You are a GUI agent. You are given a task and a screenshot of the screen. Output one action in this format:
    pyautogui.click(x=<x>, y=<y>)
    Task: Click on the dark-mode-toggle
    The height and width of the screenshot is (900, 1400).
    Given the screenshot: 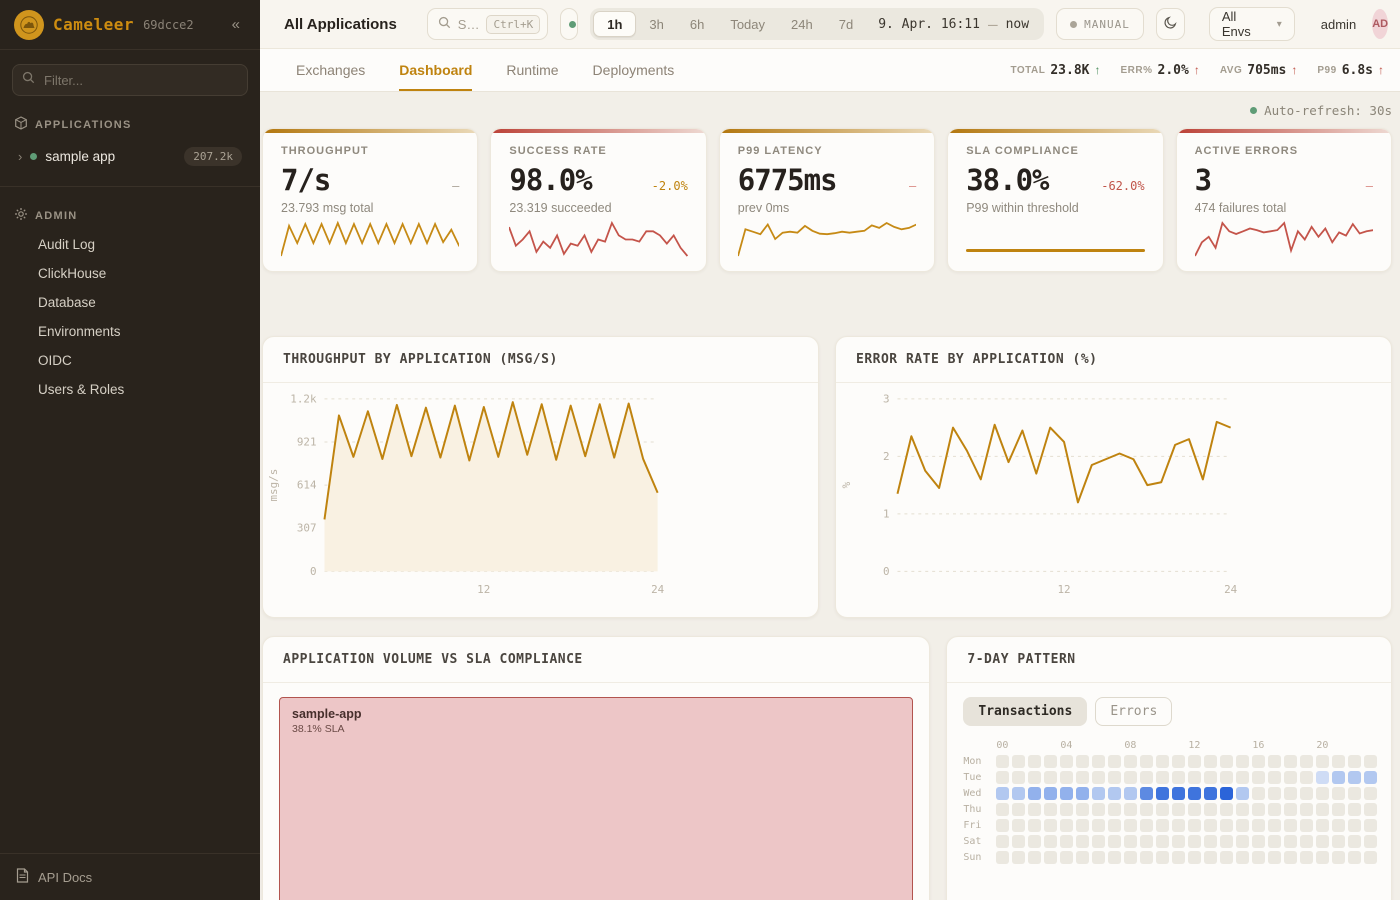 What is the action you would take?
    pyautogui.click(x=1170, y=24)
    